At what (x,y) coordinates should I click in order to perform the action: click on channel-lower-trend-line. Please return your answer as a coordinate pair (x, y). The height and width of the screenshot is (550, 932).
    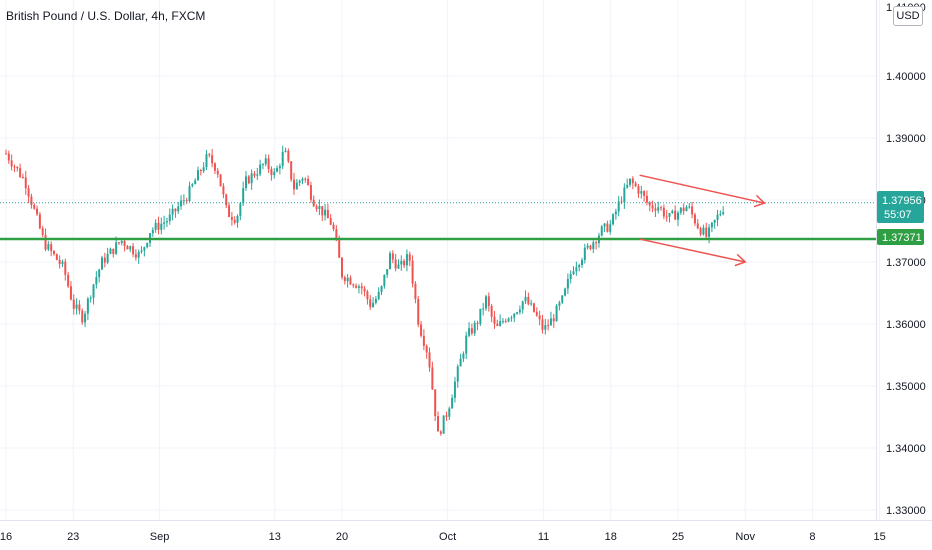
    Looking at the image, I should click on (693, 252).